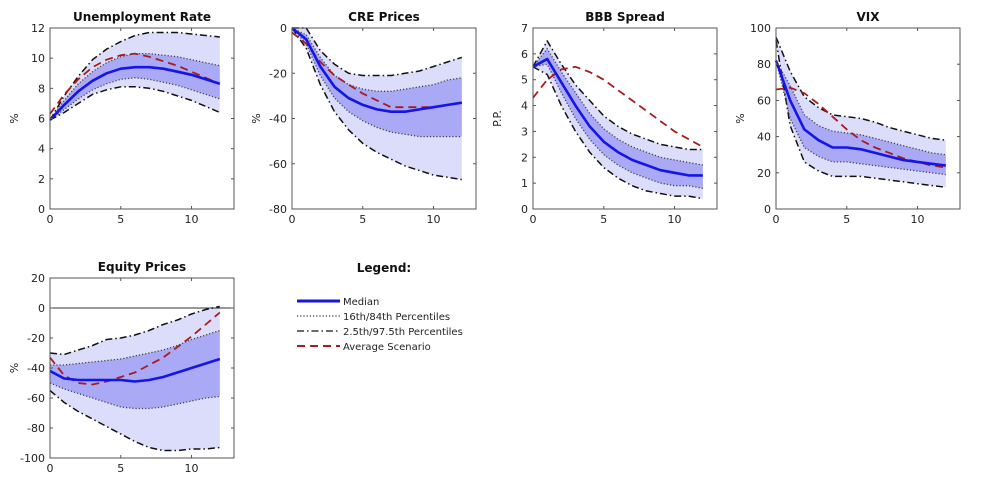 Image resolution: width=1000 pixels, height=490 pixels. What do you see at coordinates (41, 88) in the screenshot?
I see `y-tick-label: 8` at bounding box center [41, 88].